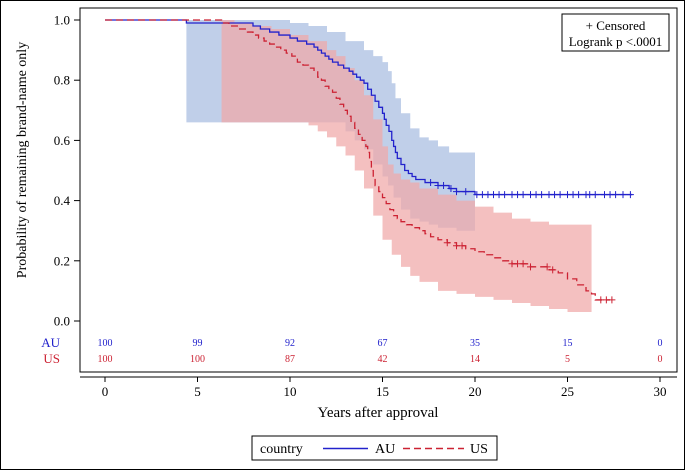 The image size is (685, 470). What do you see at coordinates (475, 359) in the screenshot?
I see `at-risk-value-us: 14` at bounding box center [475, 359].